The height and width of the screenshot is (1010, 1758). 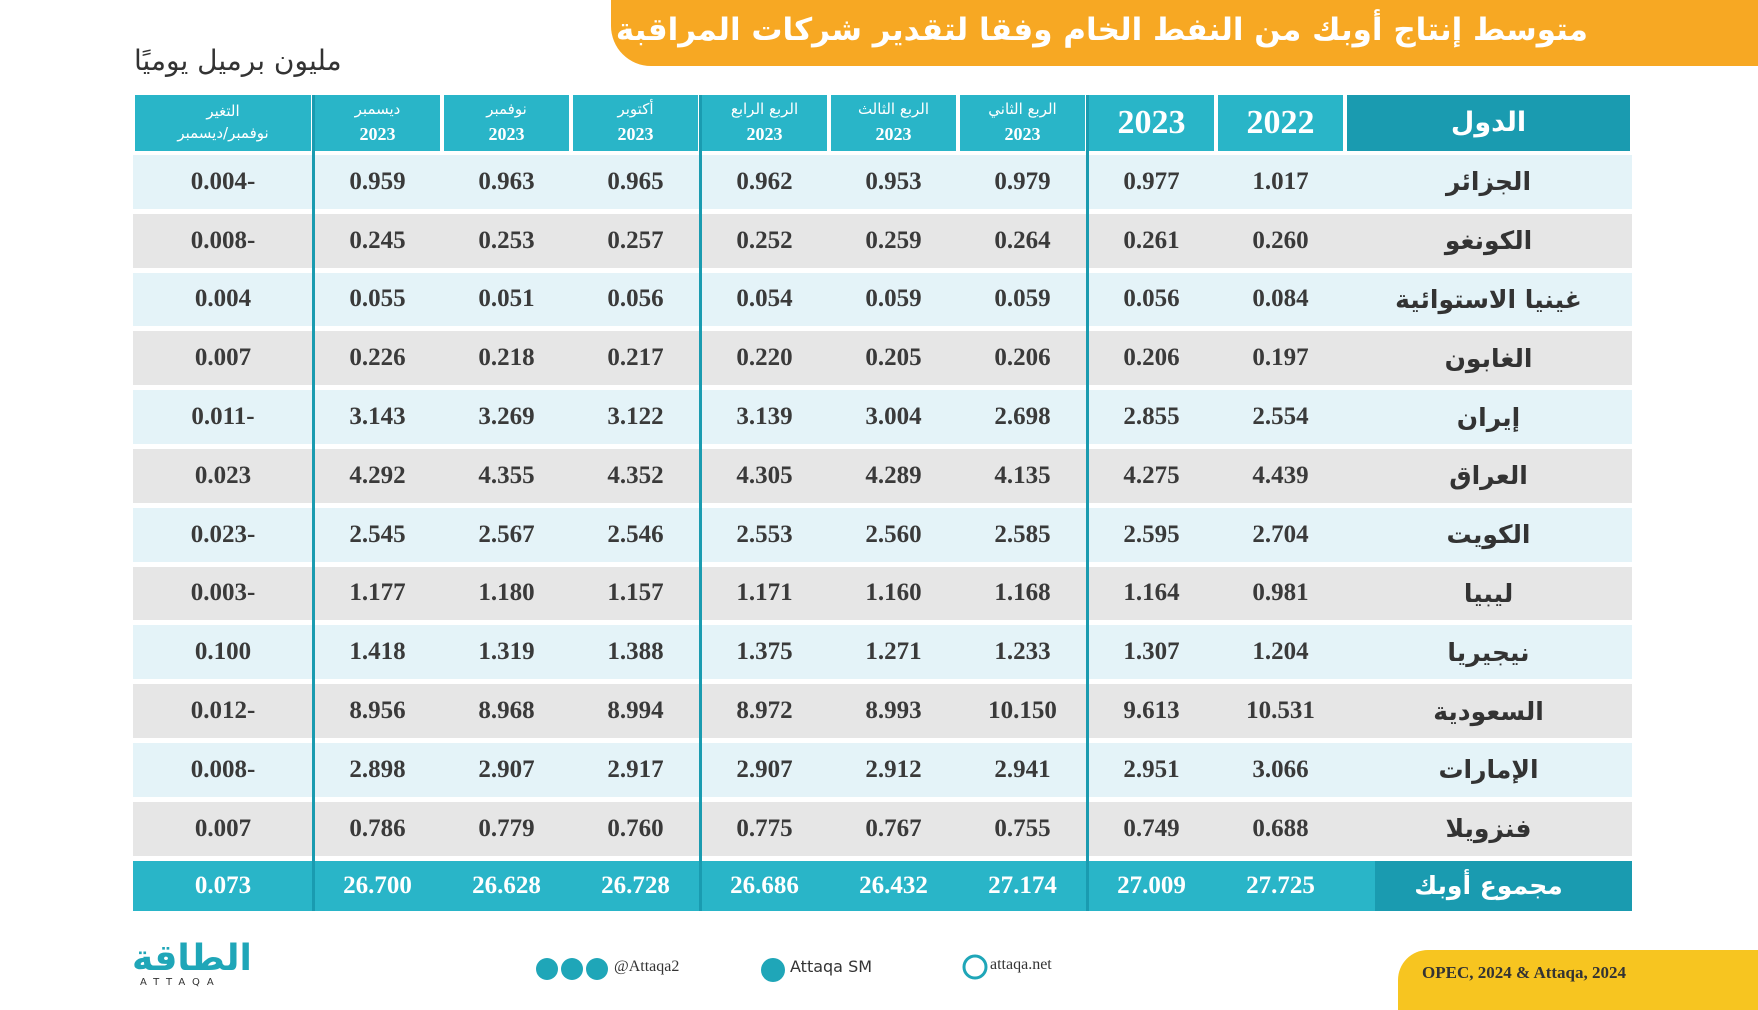 I want to click on value-cell: 0.004, so click(x=223, y=299).